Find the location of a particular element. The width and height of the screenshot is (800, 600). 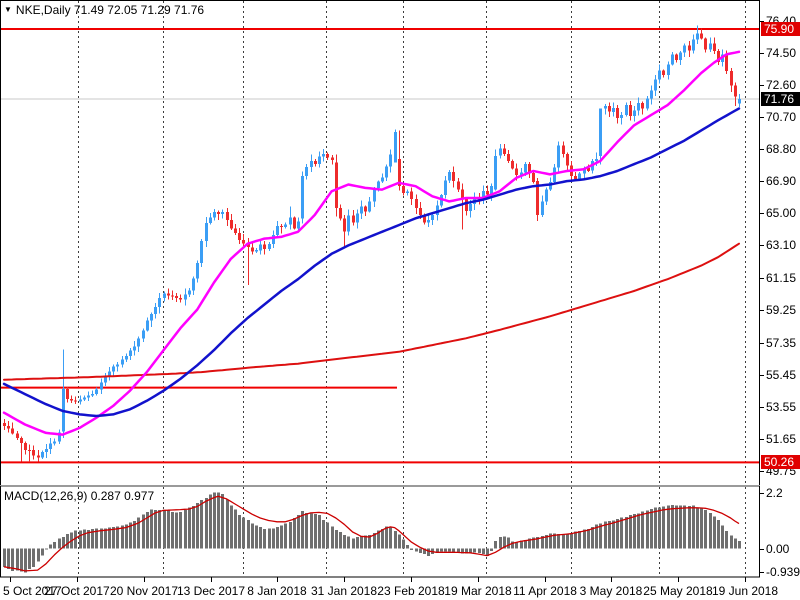

price-tick-label: 57.35 is located at coordinates (781, 343).